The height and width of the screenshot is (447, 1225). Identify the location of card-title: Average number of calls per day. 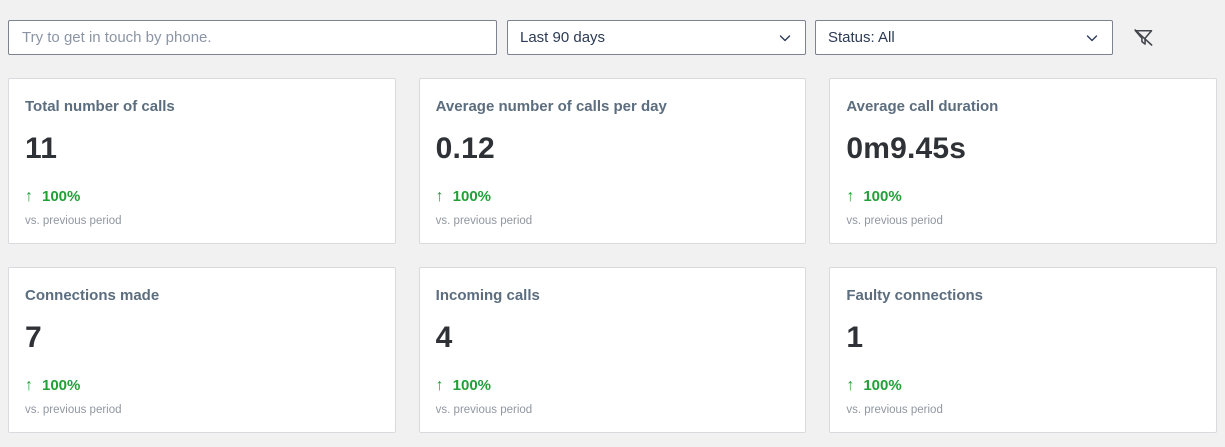
(551, 106).